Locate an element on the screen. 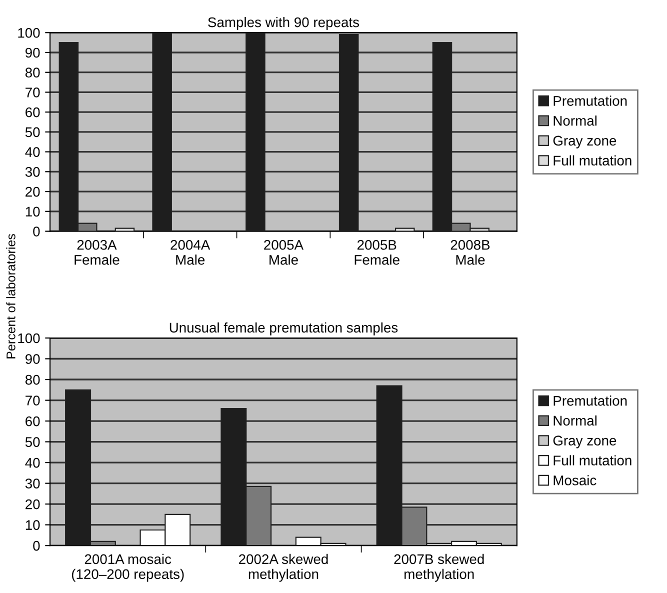 The width and height of the screenshot is (667, 593). x-tick-label: 2001A mosaic (120–200 repeats) is located at coordinates (128, 568).